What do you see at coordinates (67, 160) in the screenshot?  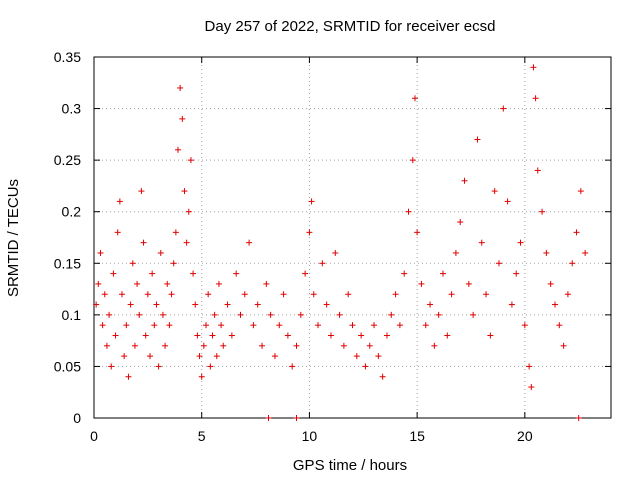 I see `y-tick-label: 0.25` at bounding box center [67, 160].